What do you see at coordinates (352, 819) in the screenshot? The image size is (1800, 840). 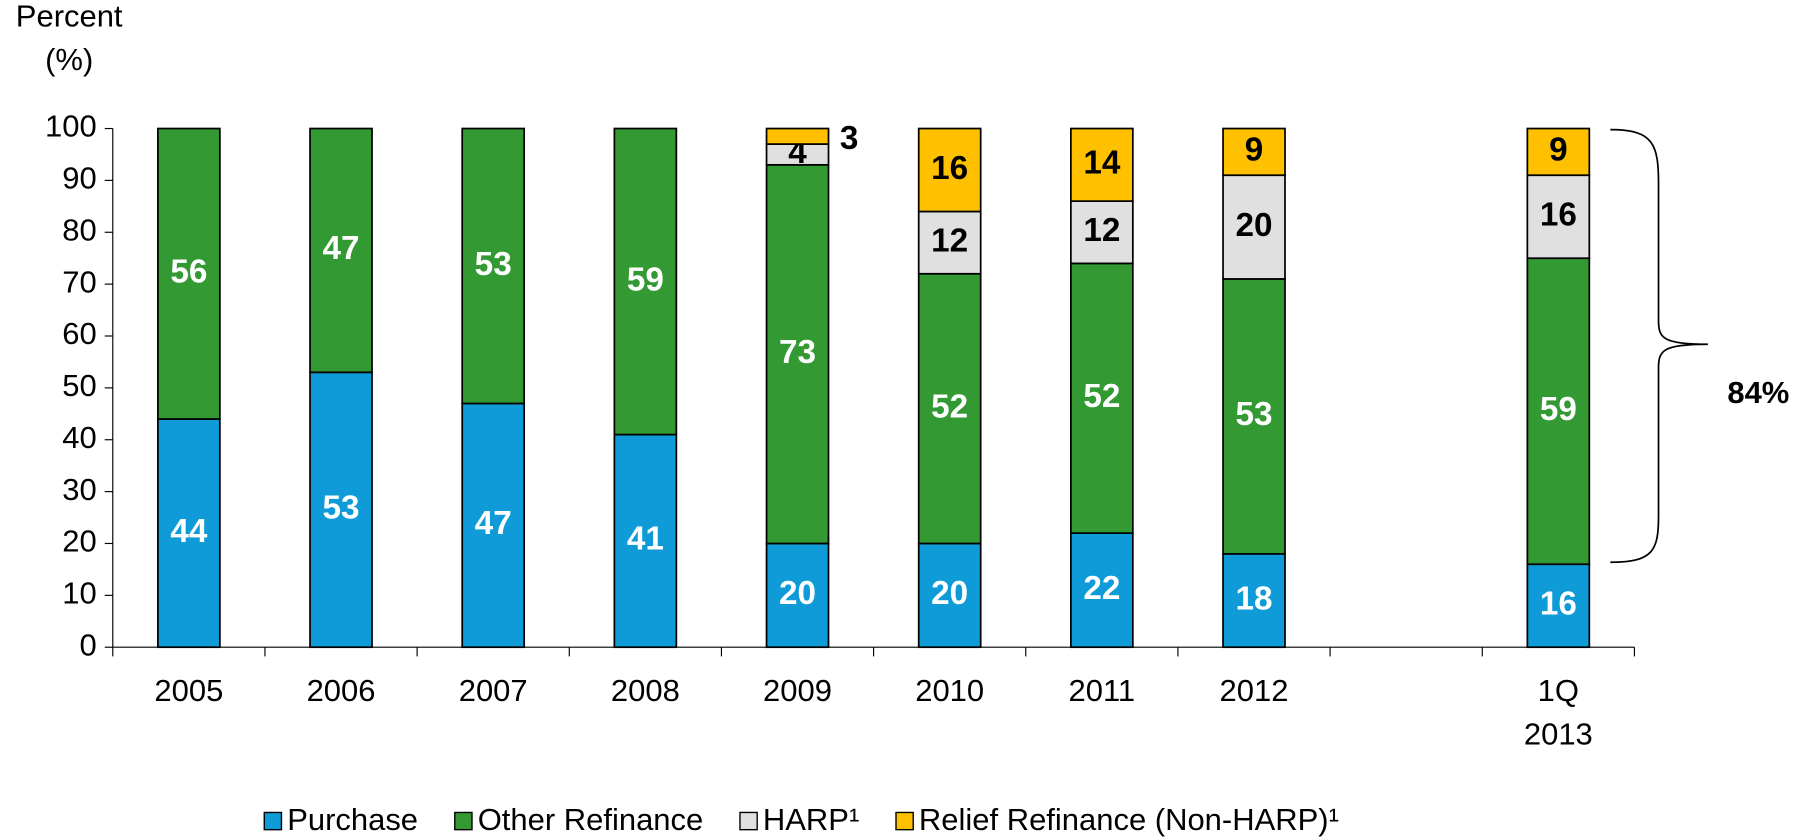 I see `legend-label: Purchase` at bounding box center [352, 819].